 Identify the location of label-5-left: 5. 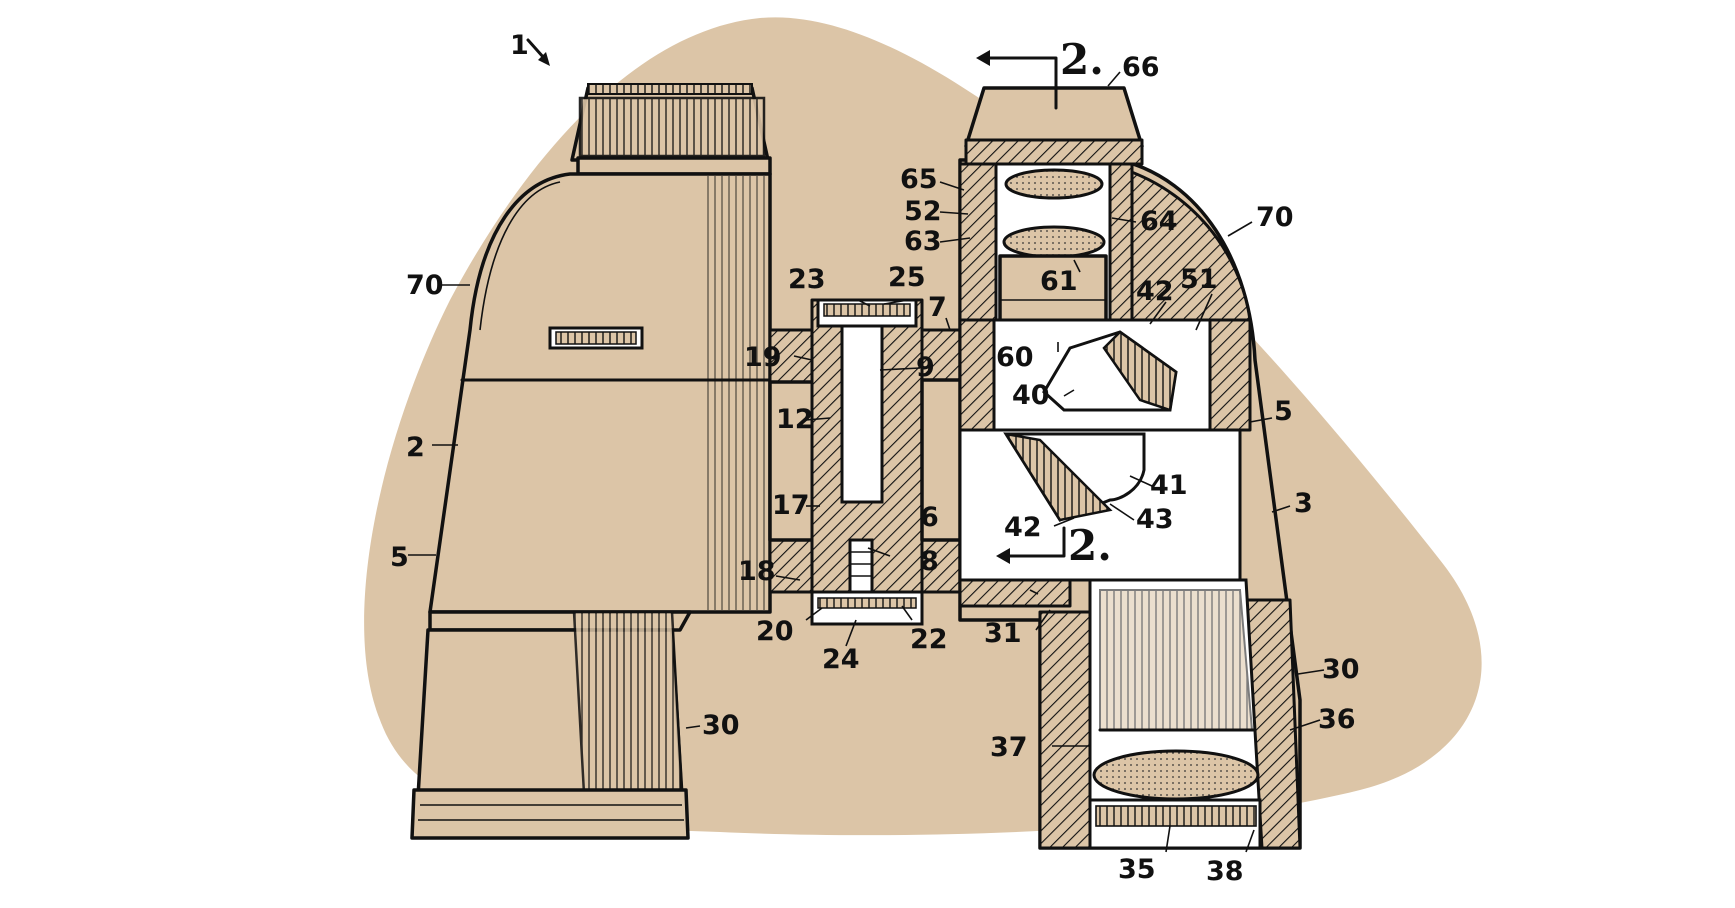
(399, 557).